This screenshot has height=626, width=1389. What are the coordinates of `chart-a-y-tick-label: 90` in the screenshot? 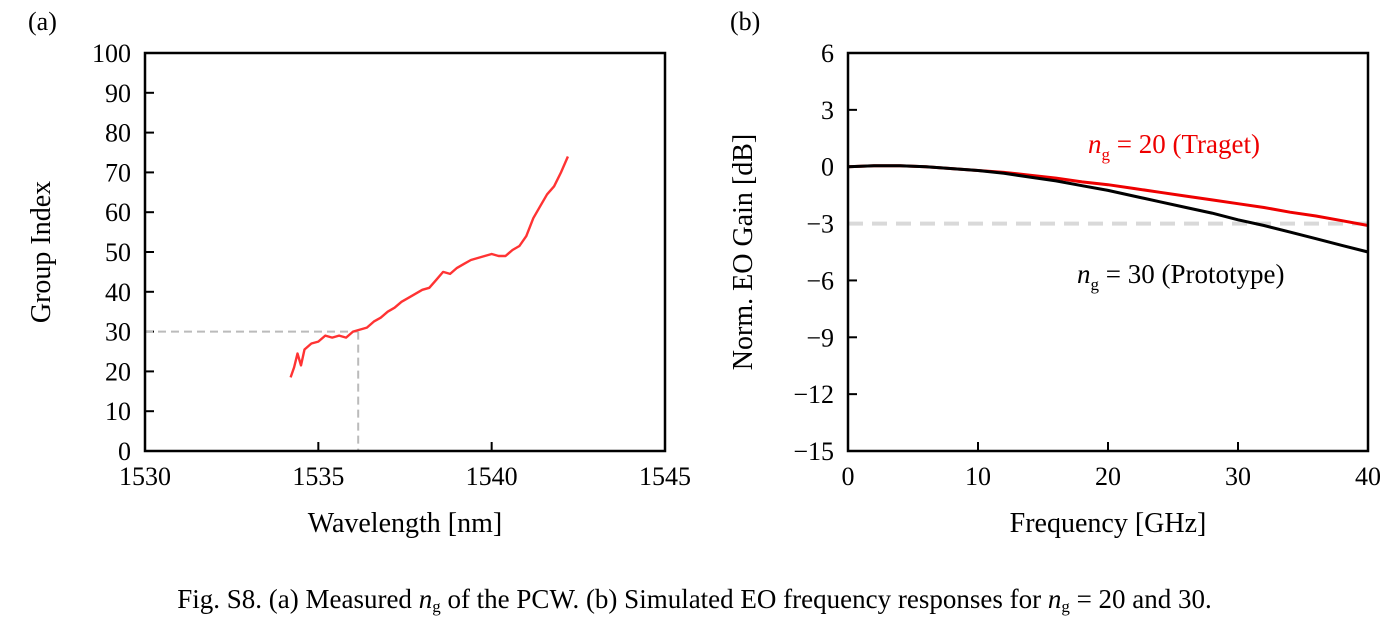 It's located at (118, 93).